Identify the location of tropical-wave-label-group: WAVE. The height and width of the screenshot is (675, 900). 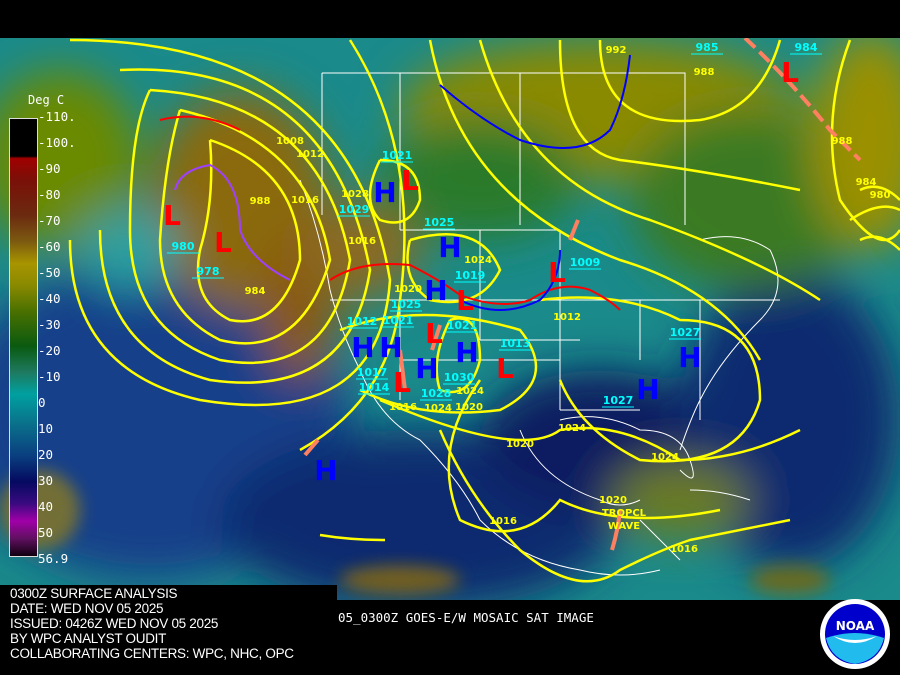
(624, 526).